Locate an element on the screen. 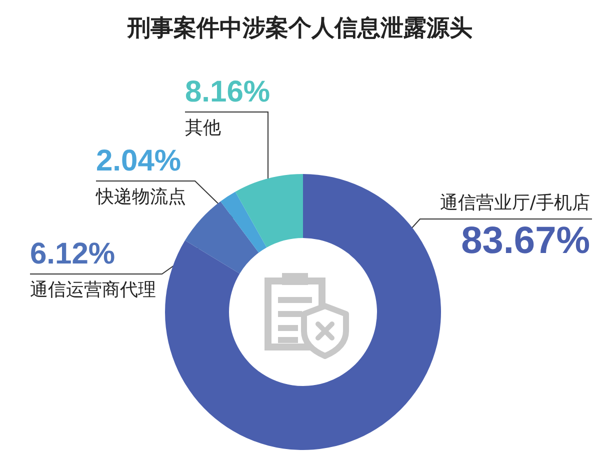 The height and width of the screenshot is (459, 600). slice-label: 其他 is located at coordinates (203, 128).